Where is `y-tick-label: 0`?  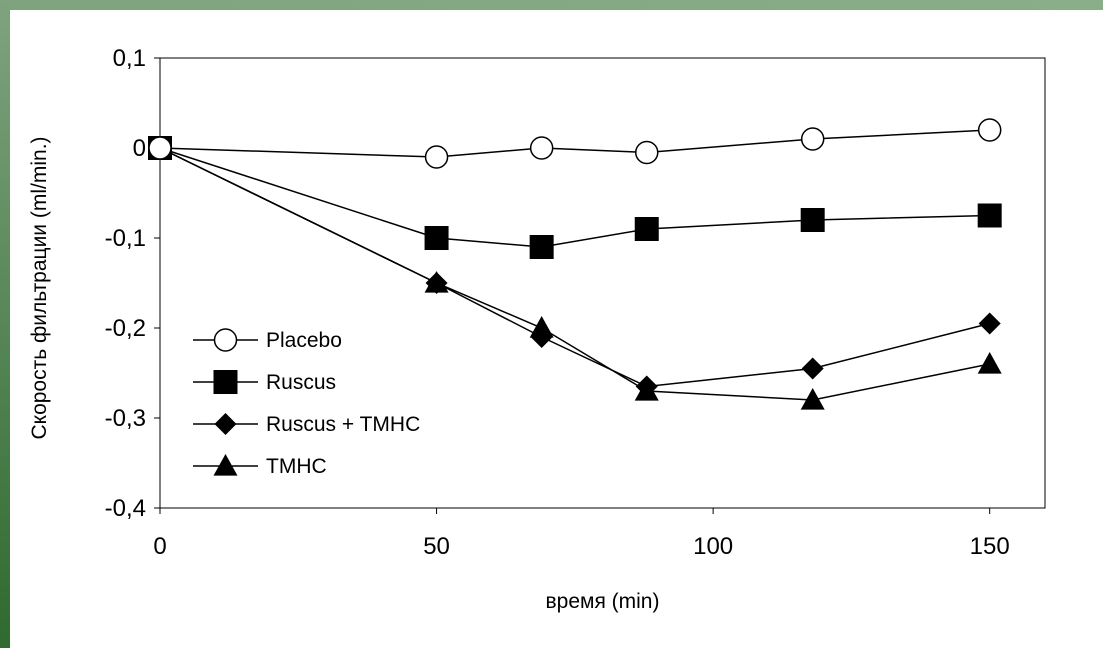 y-tick-label: 0 is located at coordinates (139, 148).